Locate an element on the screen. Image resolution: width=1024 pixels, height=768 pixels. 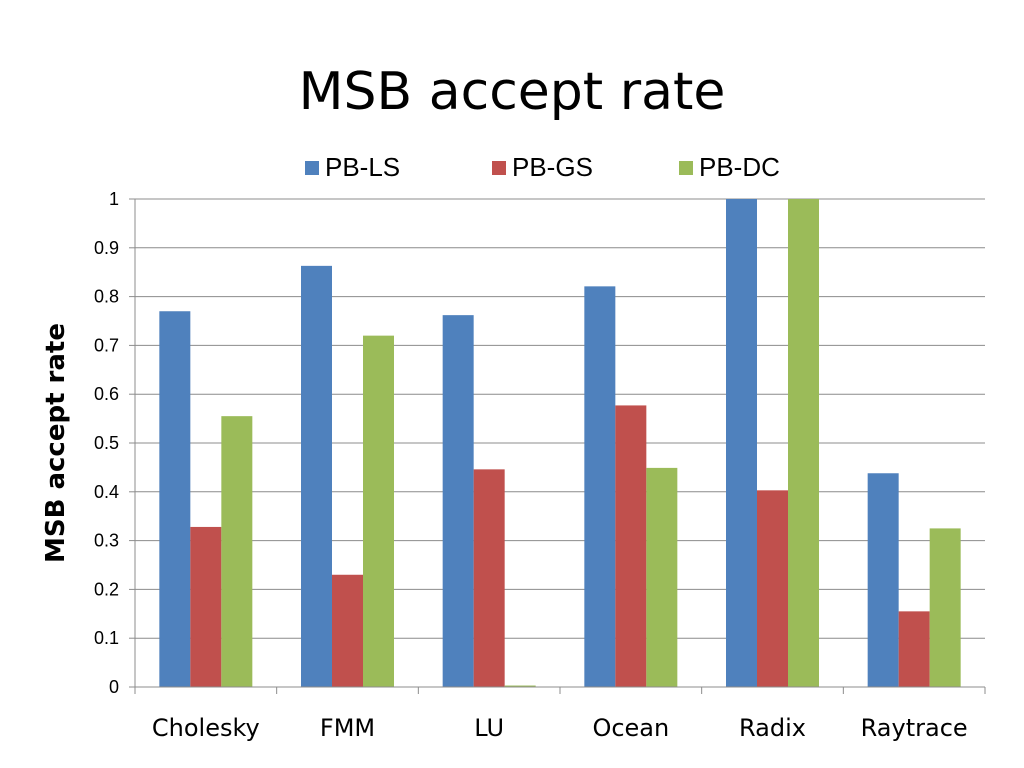
bar-pb-dc-radix is located at coordinates (803, 443).